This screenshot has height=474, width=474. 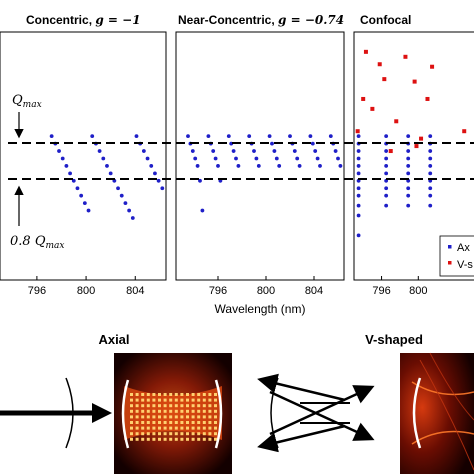 I want to click on legend-label-axial: Ax, so click(x=463, y=248).